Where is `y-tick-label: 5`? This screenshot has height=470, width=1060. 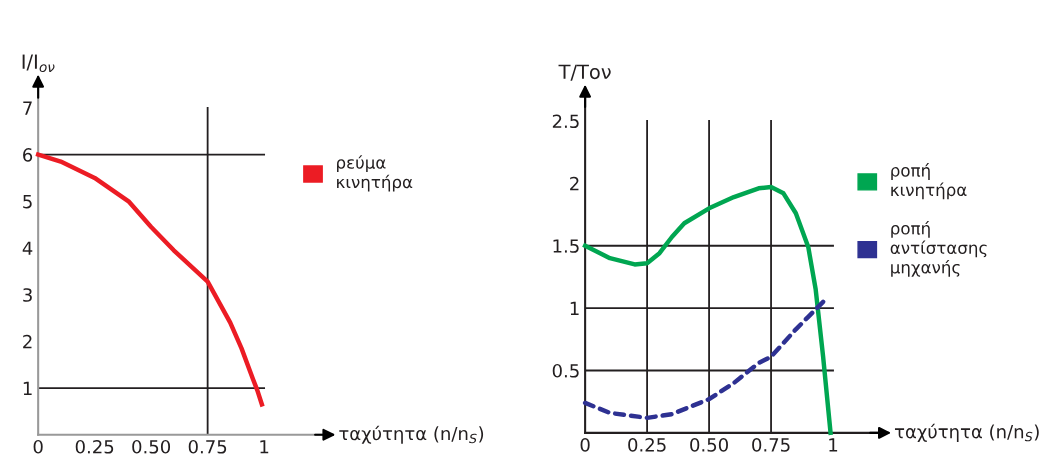 y-tick-label: 5 is located at coordinates (27, 201).